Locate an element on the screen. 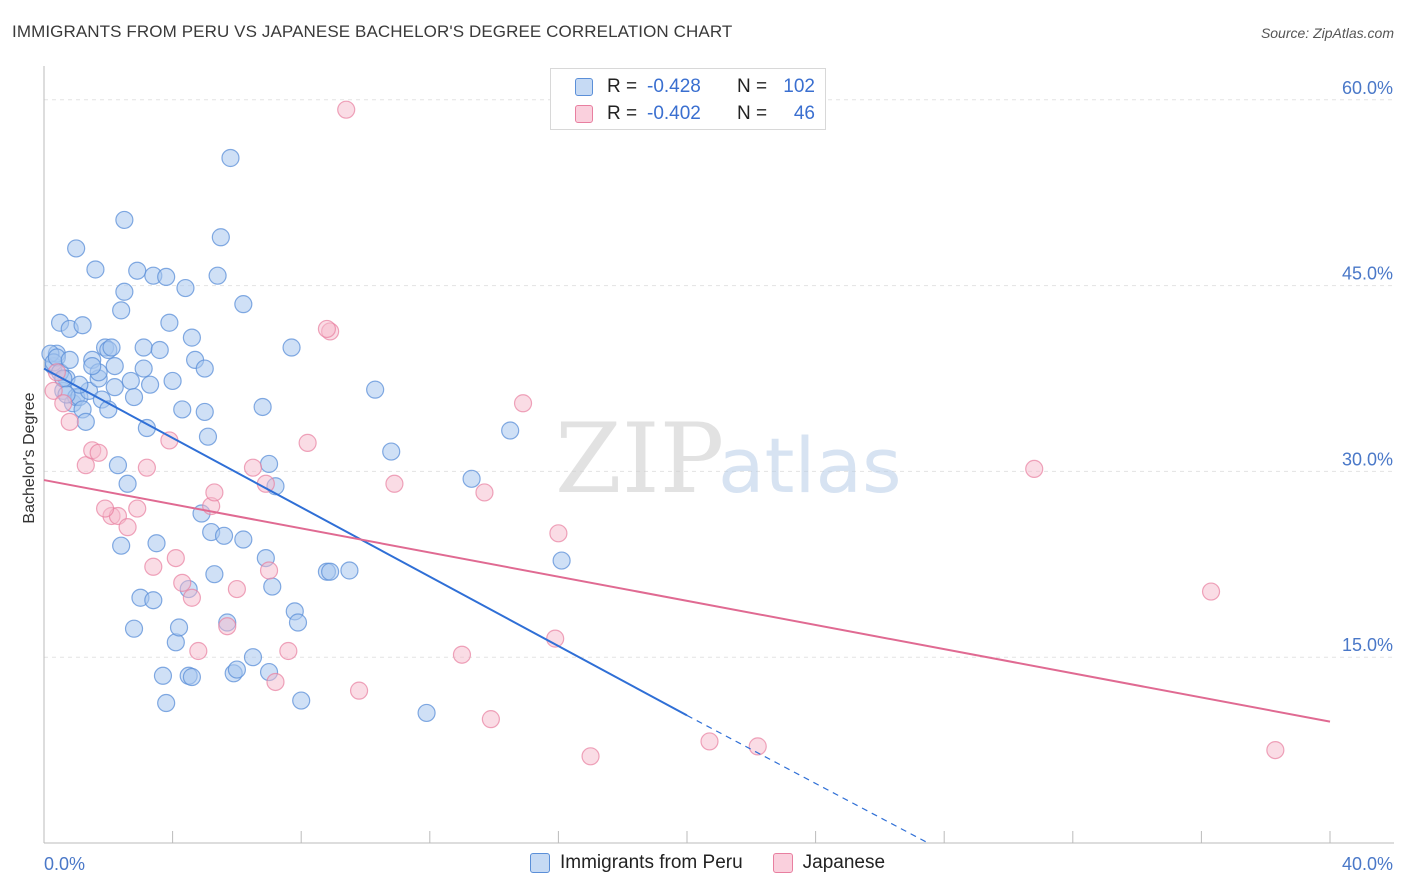  legend-label-peru: Immigrants from Peru is located at coordinates (651, 862).